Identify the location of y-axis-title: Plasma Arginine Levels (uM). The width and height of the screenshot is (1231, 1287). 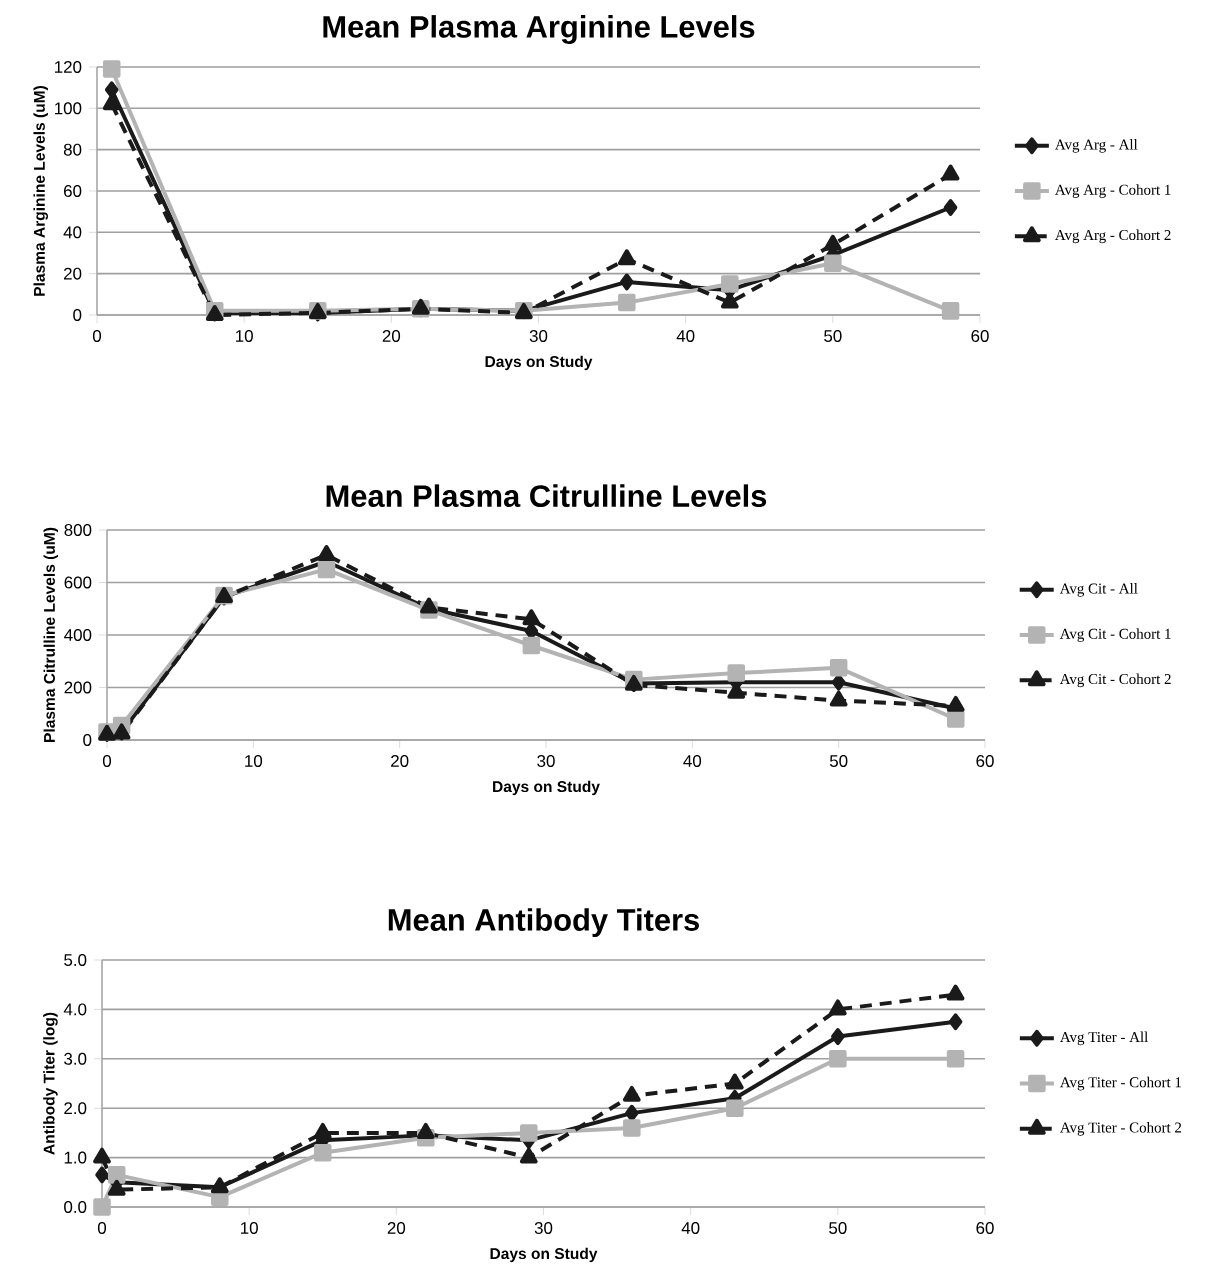
(41, 190).